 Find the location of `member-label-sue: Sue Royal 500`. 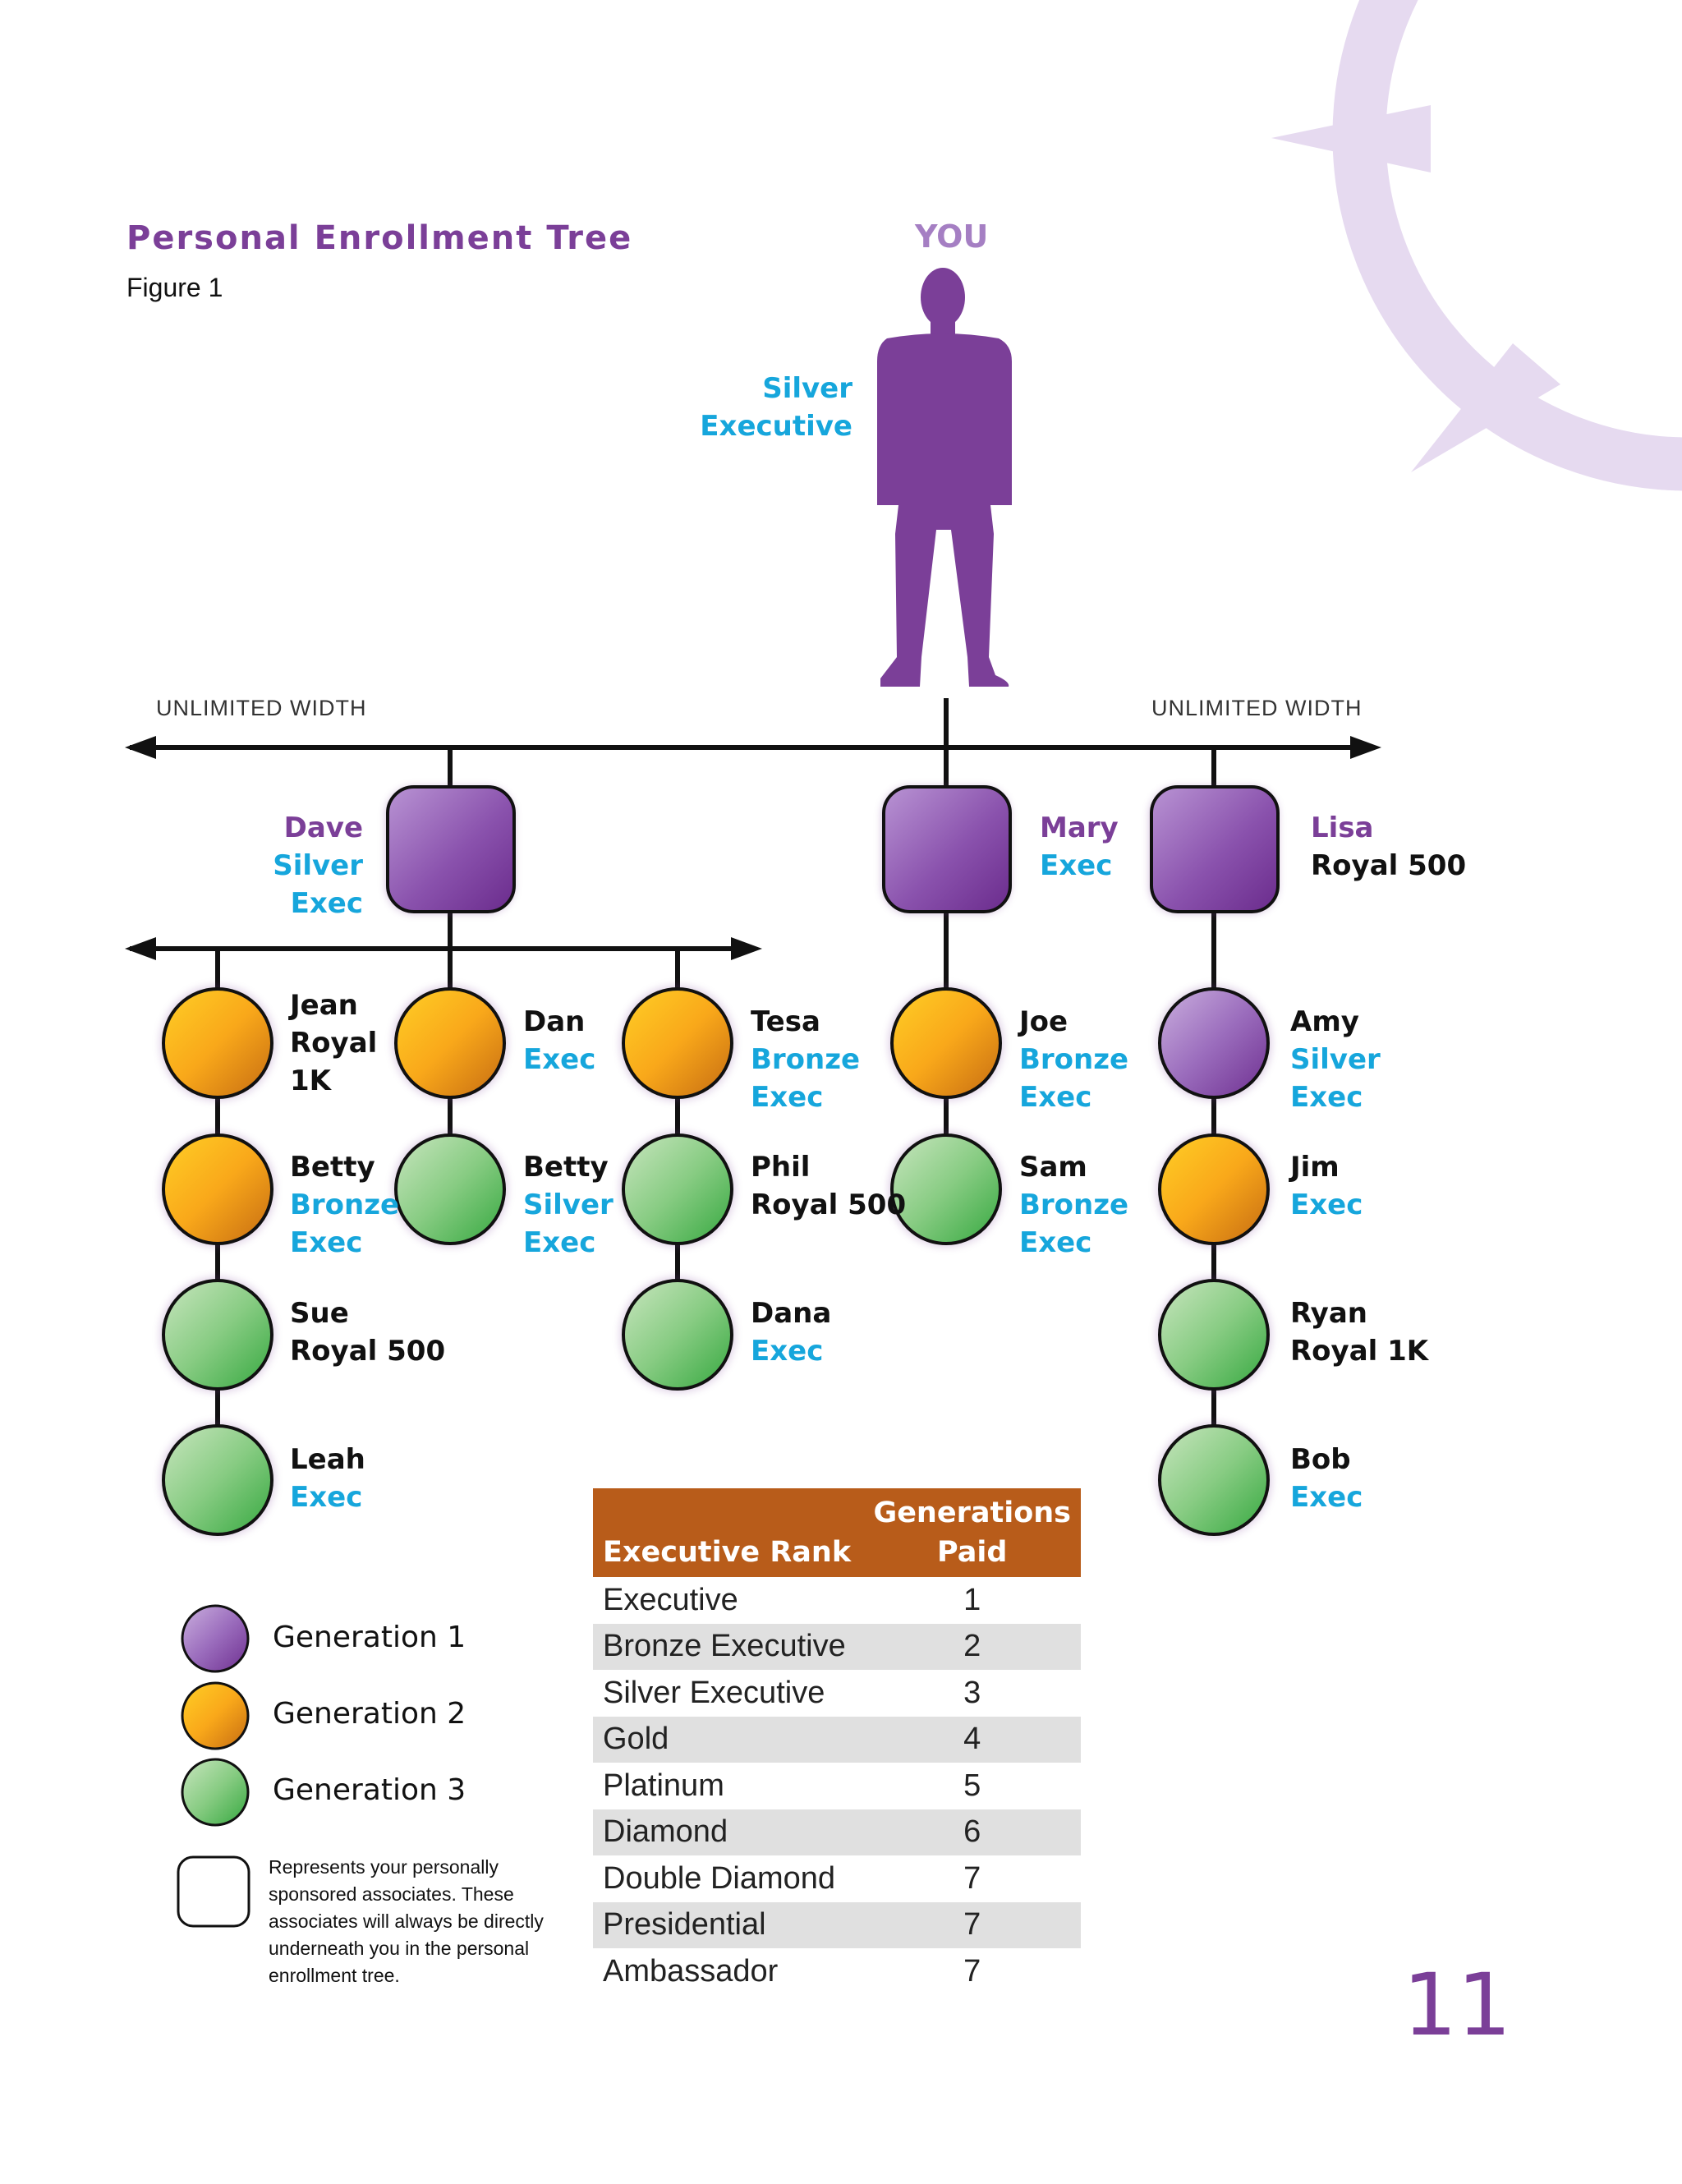

member-label-sue: Sue Royal 500 is located at coordinates (367, 1332).